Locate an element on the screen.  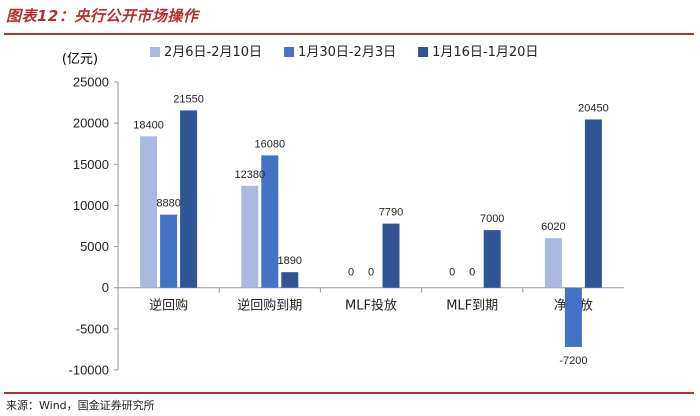
x-category-label: MLF投放 is located at coordinates (371, 306).